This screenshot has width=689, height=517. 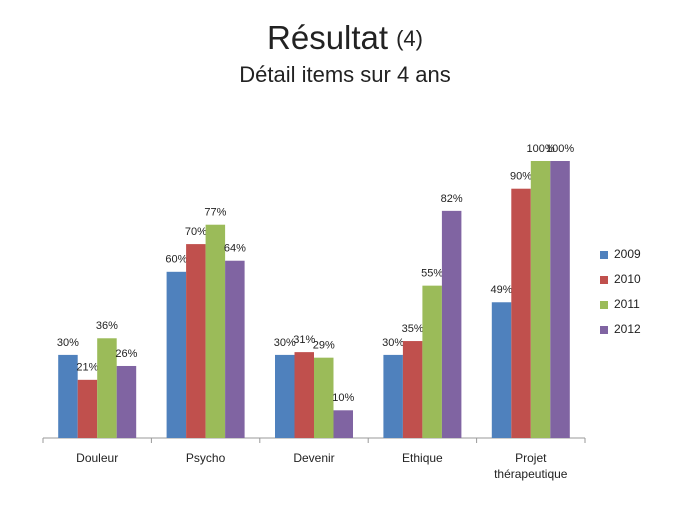 What do you see at coordinates (422, 458) in the screenshot?
I see `x-tick-label: Ethique` at bounding box center [422, 458].